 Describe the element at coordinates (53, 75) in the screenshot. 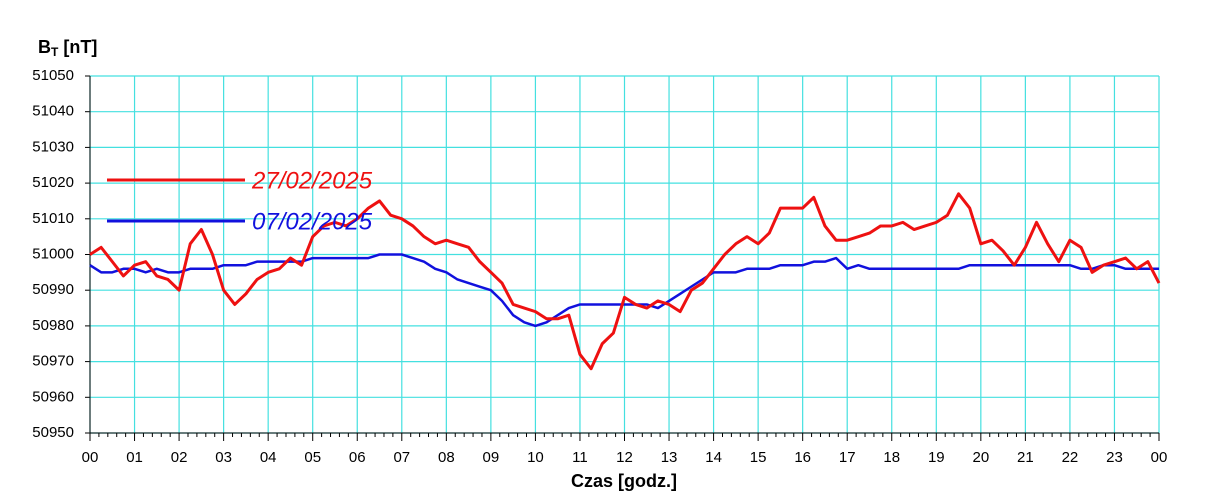

I see `y-tick-label: 51050` at that location.